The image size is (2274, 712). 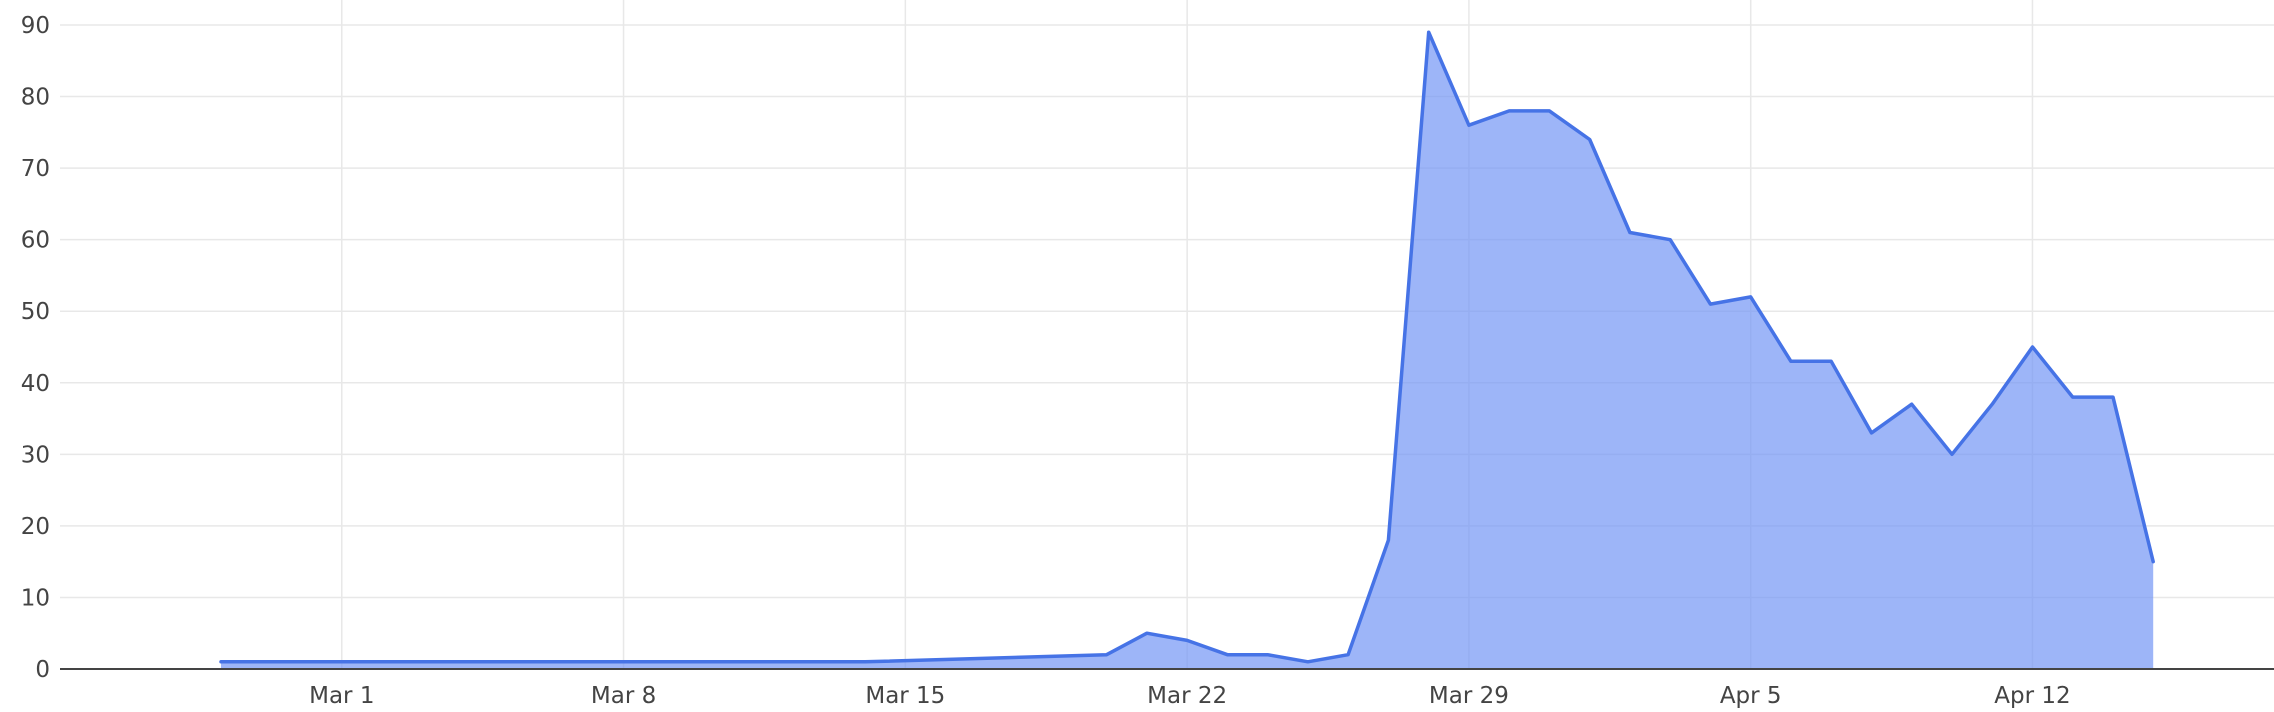 What do you see at coordinates (35, 26) in the screenshot?
I see `y-tick-label: 90` at bounding box center [35, 26].